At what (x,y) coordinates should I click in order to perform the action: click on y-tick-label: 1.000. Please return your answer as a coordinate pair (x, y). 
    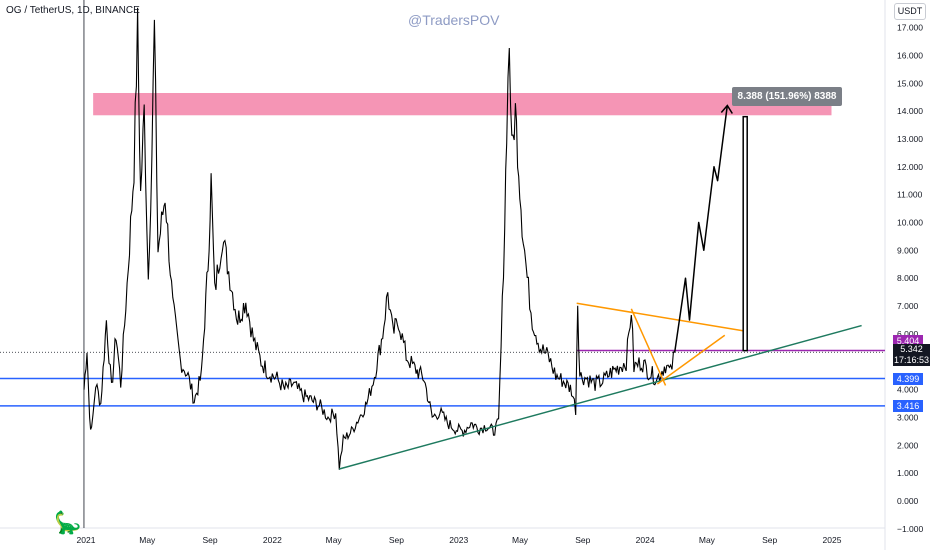
    Looking at the image, I should click on (908, 473).